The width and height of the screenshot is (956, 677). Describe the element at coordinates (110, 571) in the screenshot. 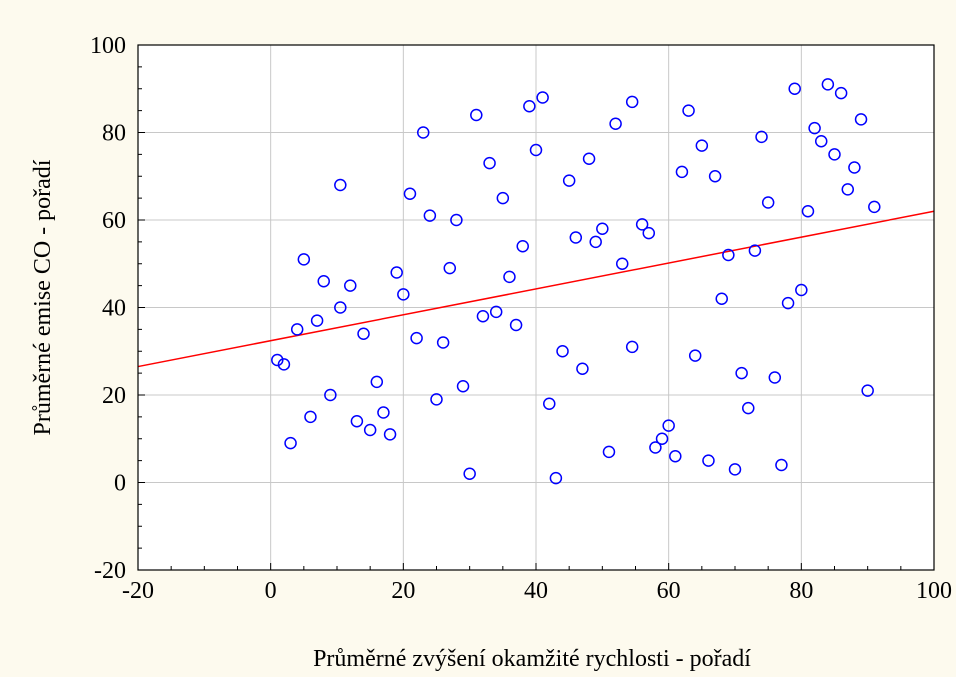

I see `y-tick-label-0: -20` at that location.